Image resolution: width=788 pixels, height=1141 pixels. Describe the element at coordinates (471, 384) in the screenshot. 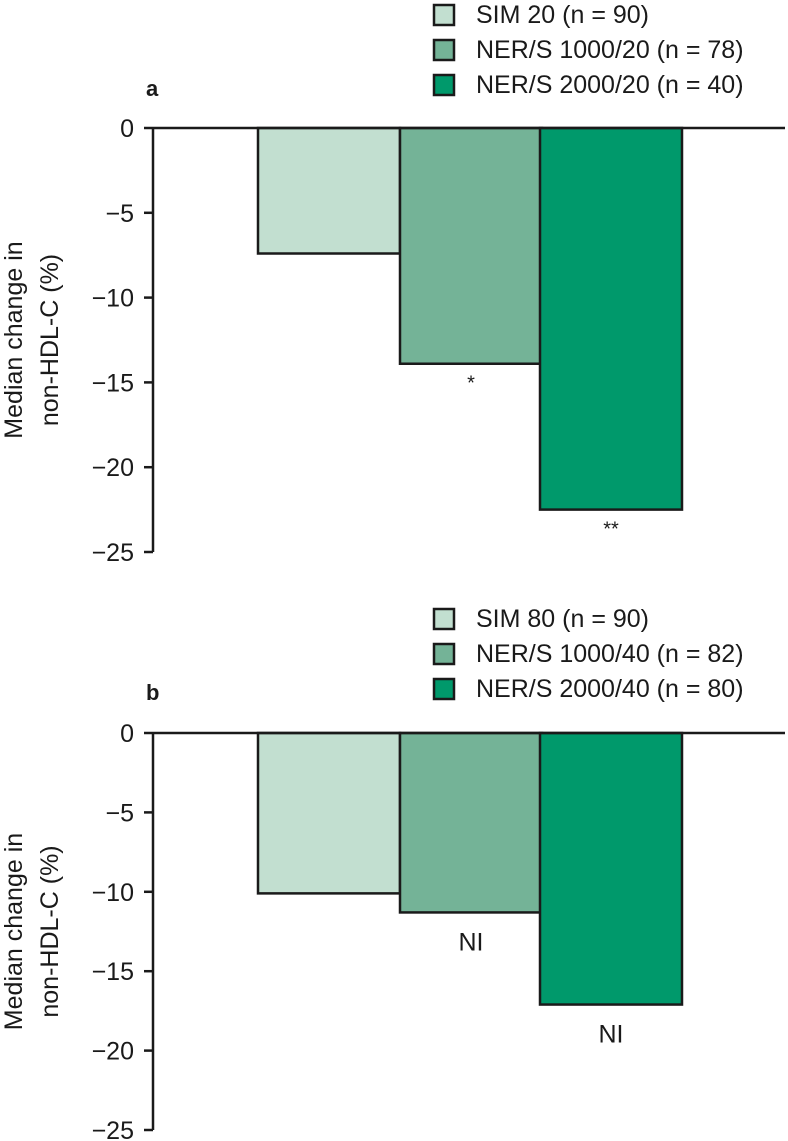

I see `bar-annotation: *` at that location.